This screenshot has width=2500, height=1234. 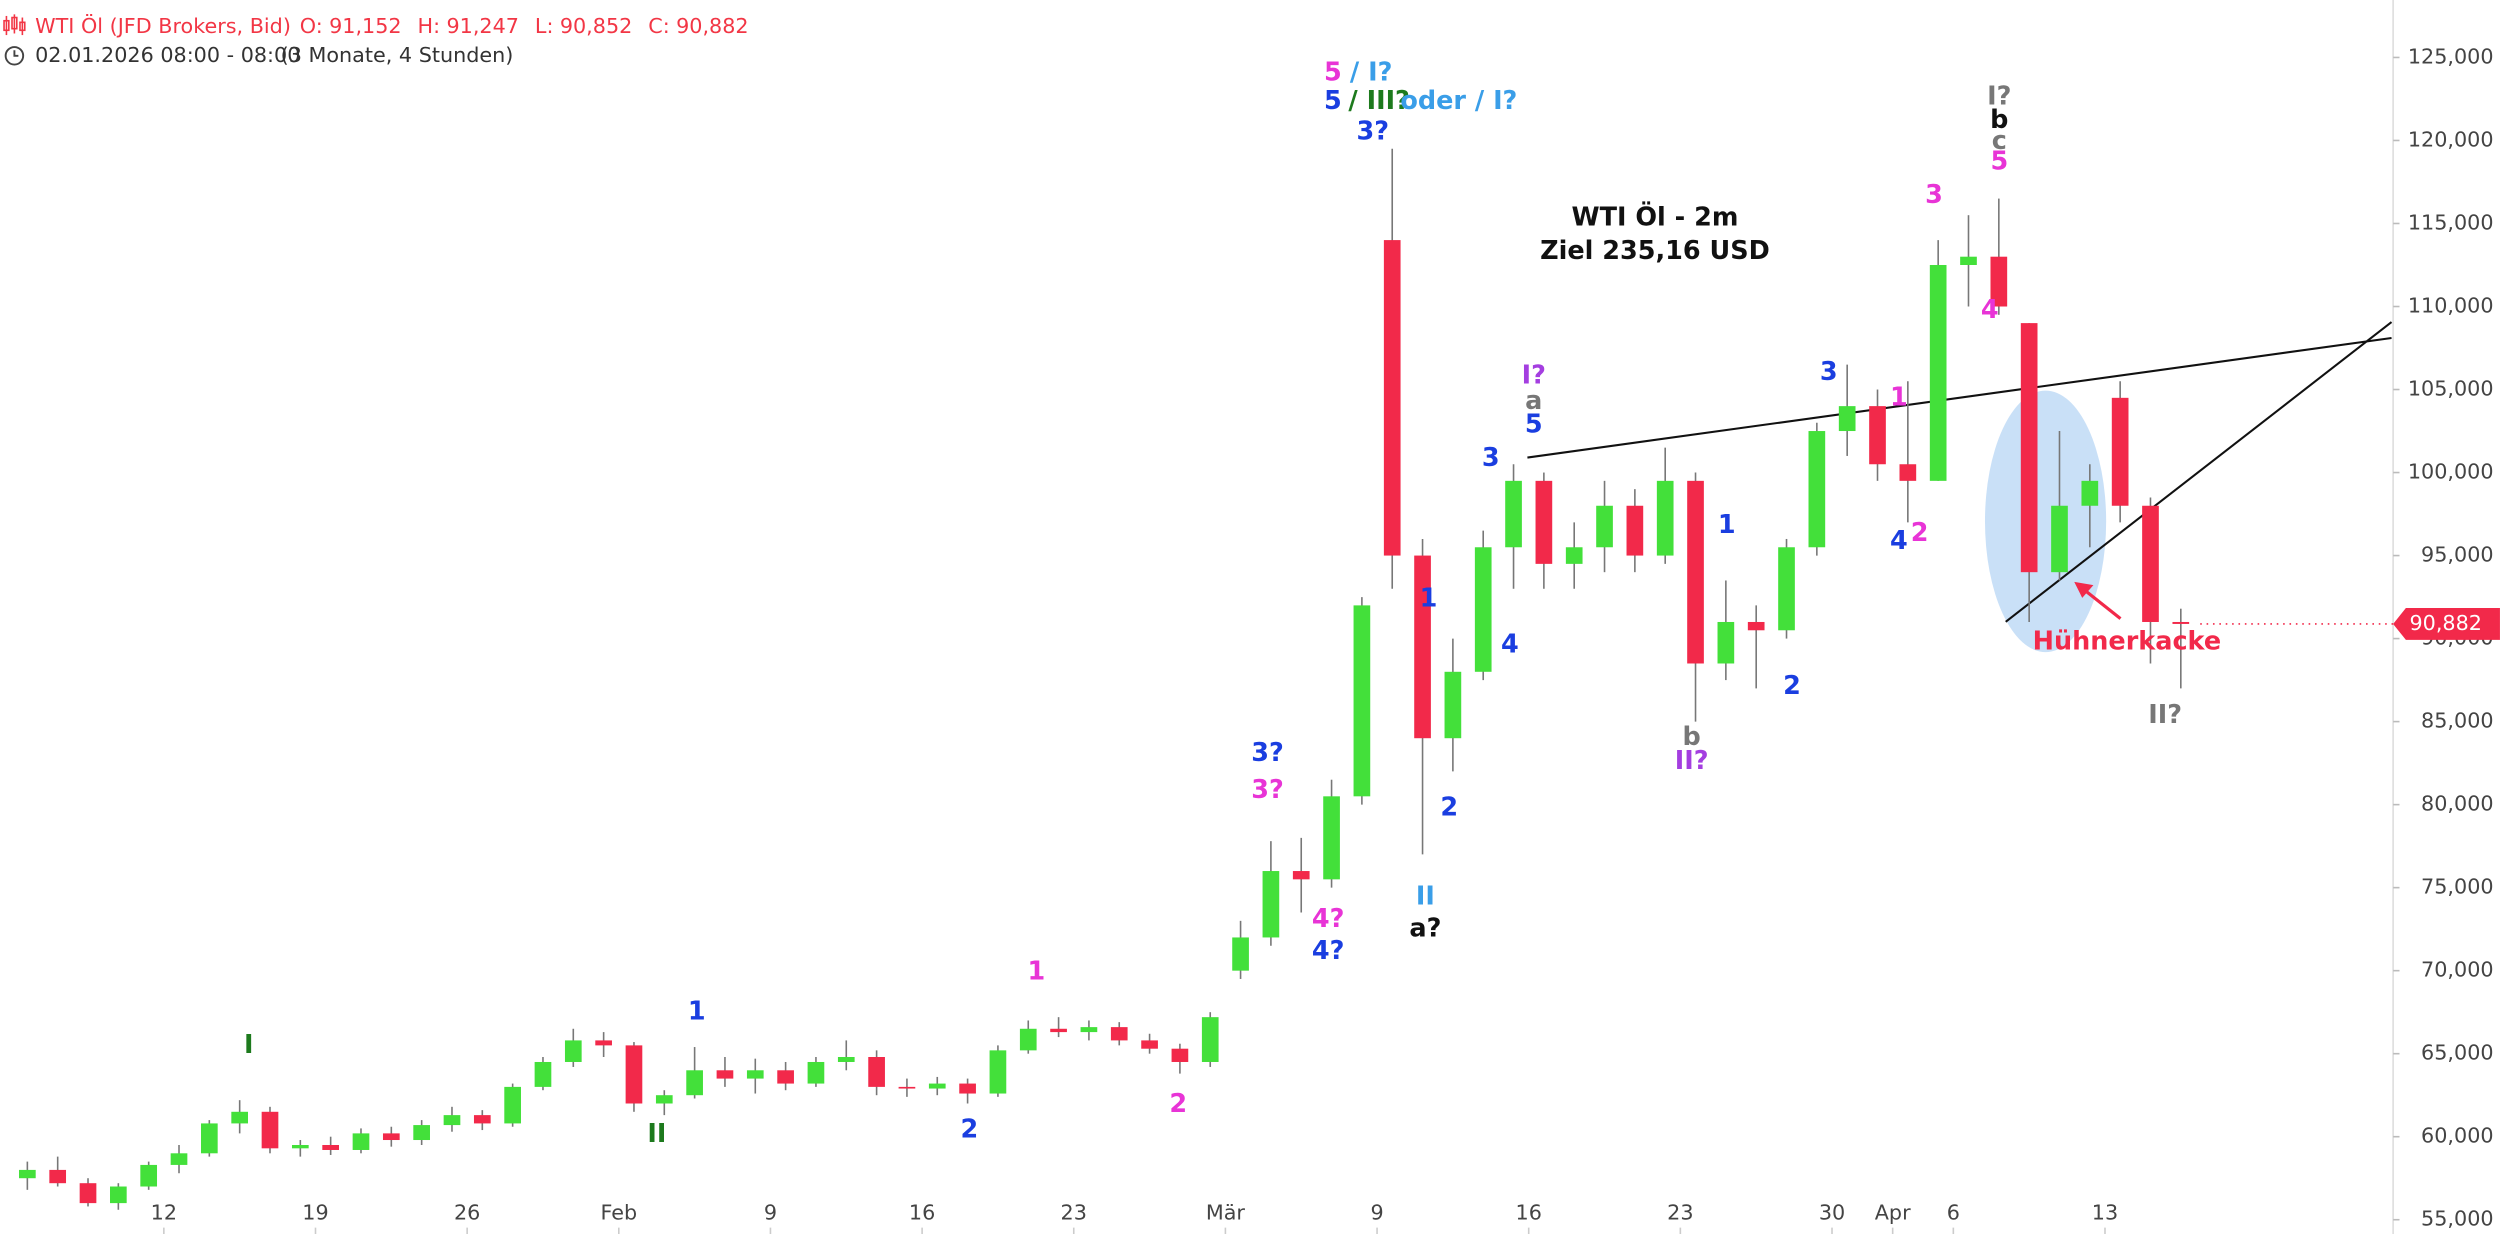 I want to click on ohlc-value: 90,852, so click(x=596, y=26).